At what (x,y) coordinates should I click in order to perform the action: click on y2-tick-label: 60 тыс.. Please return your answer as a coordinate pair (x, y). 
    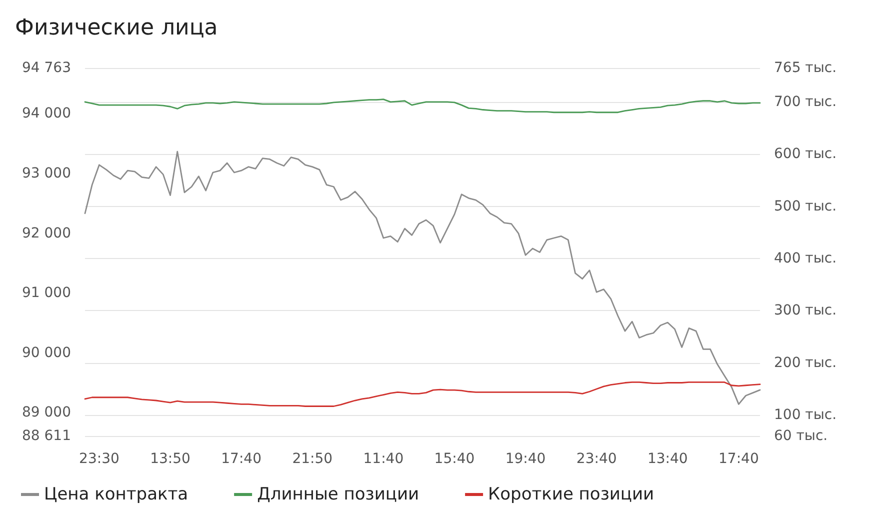
    Looking at the image, I should click on (801, 436).